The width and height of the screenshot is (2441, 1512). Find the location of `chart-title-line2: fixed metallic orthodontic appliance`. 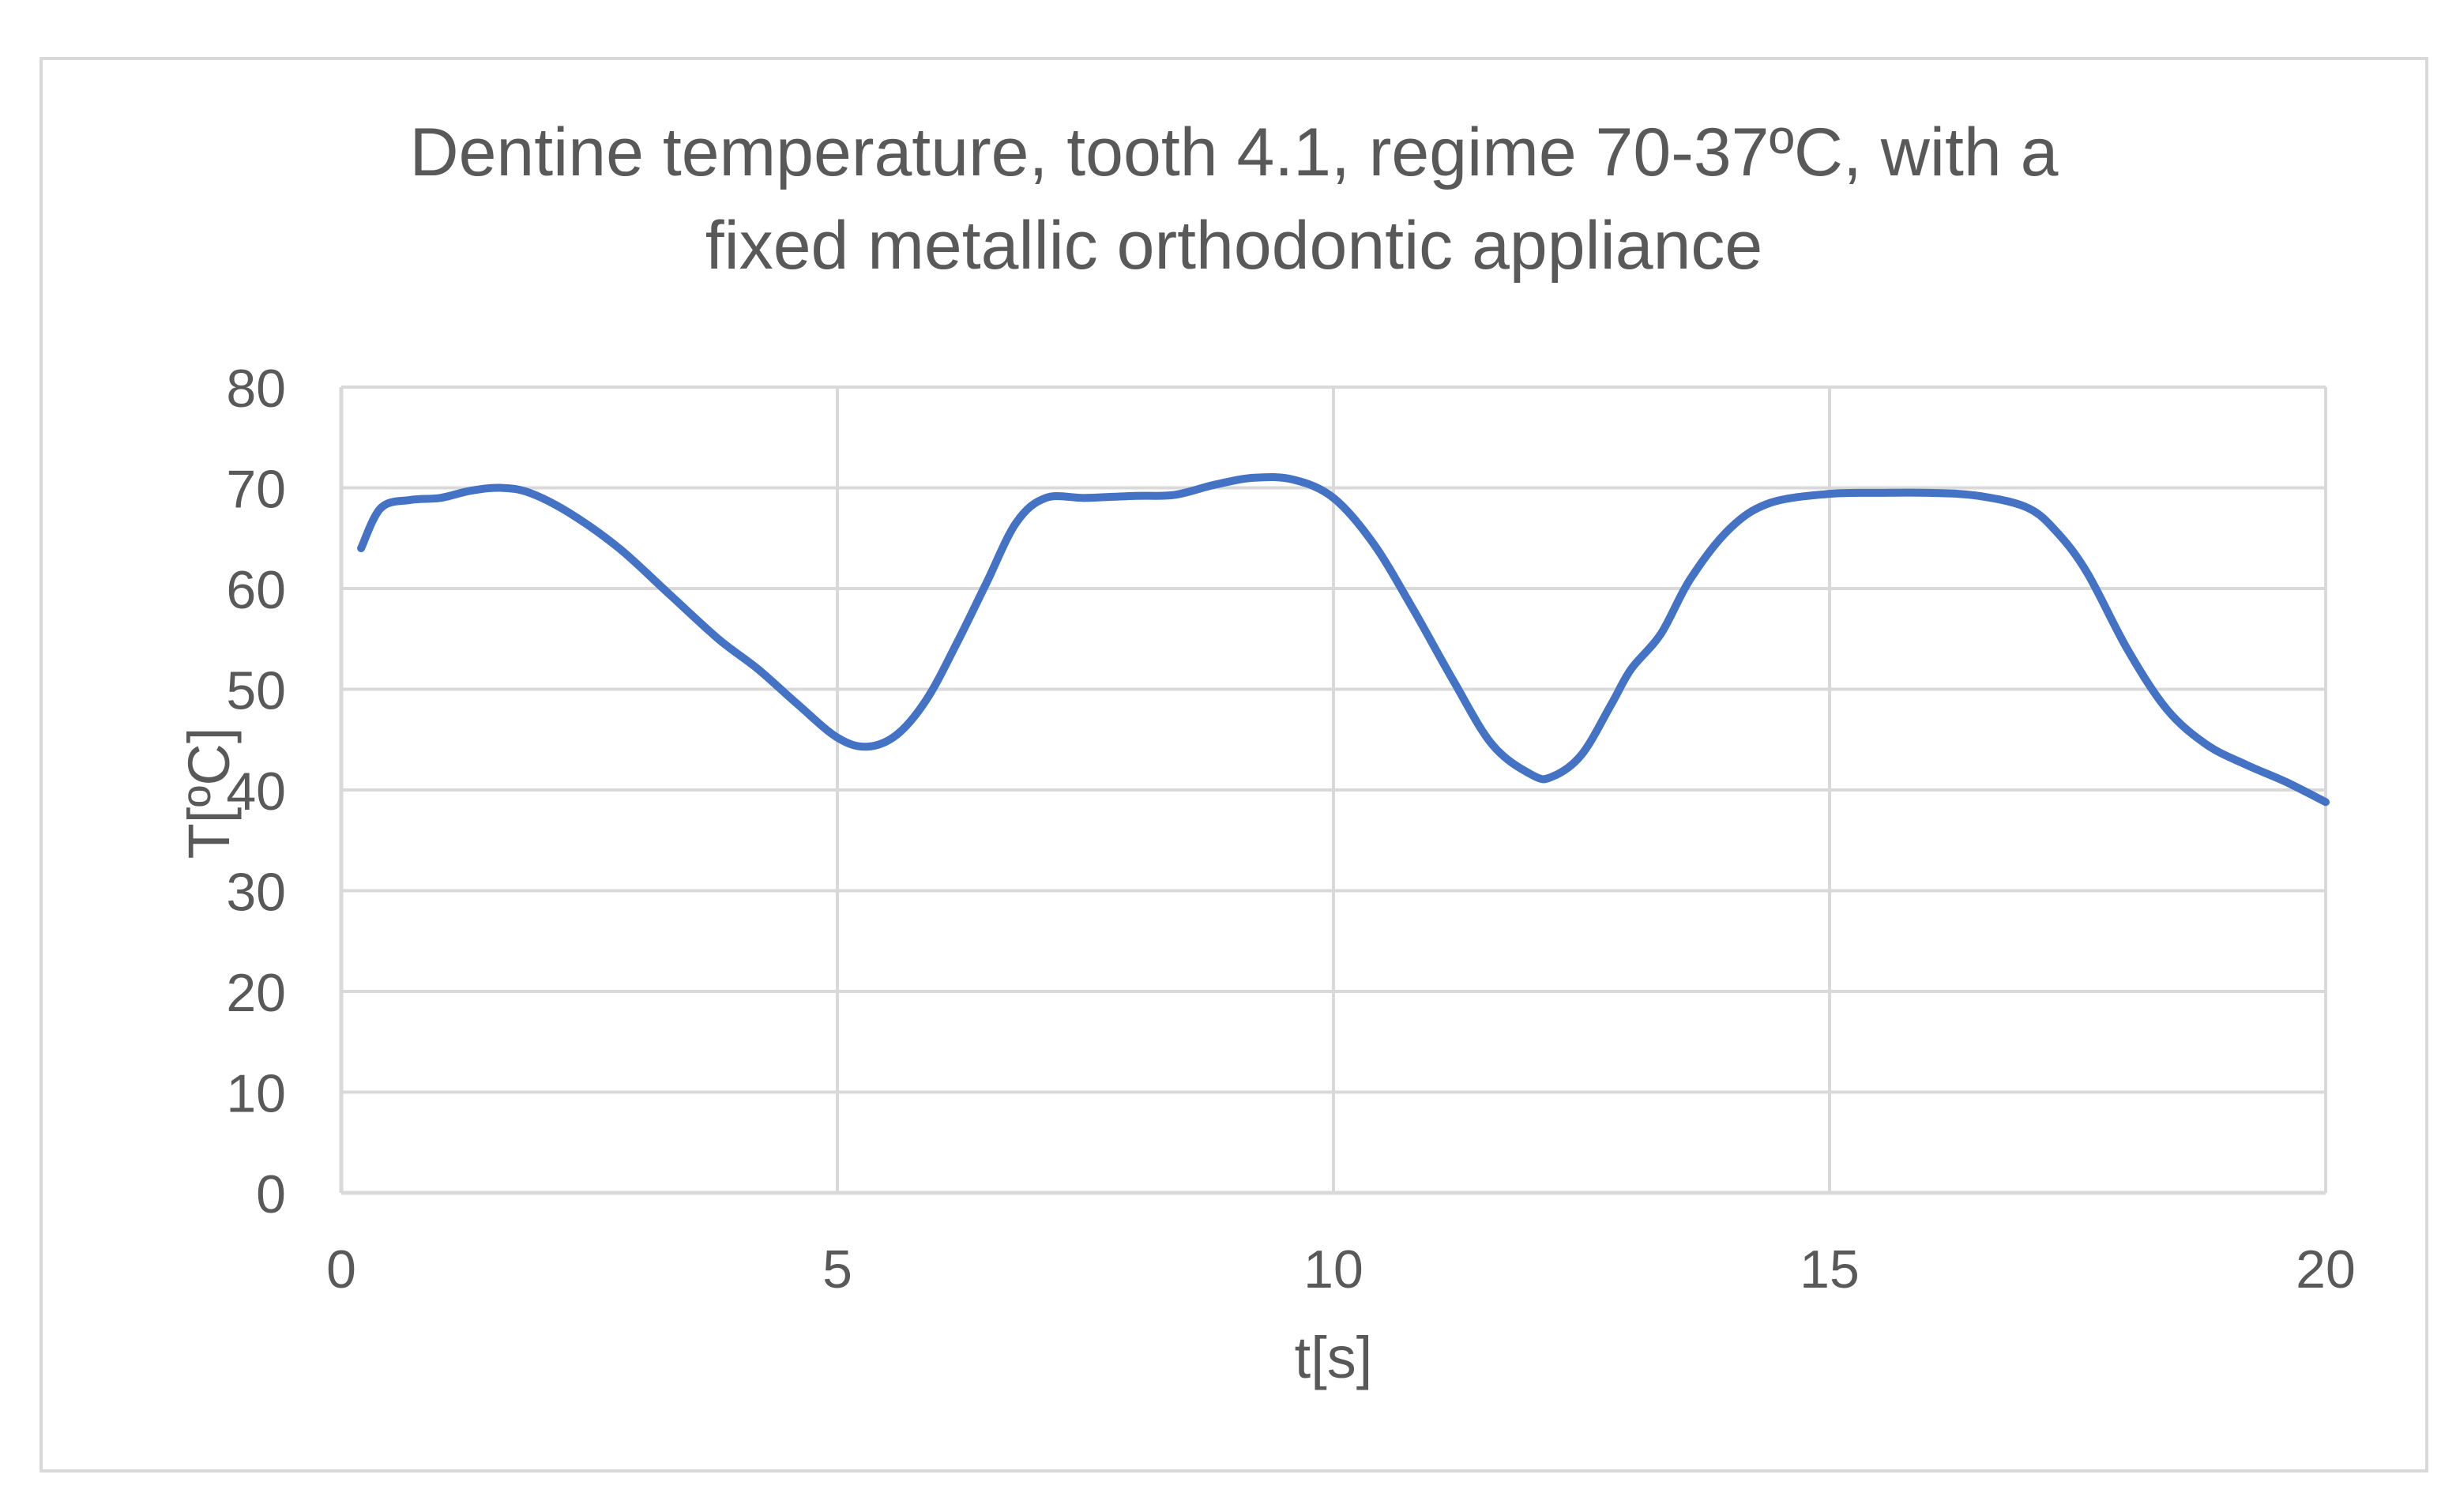

chart-title-line2: fixed metallic orthodontic appliance is located at coordinates (1234, 246).